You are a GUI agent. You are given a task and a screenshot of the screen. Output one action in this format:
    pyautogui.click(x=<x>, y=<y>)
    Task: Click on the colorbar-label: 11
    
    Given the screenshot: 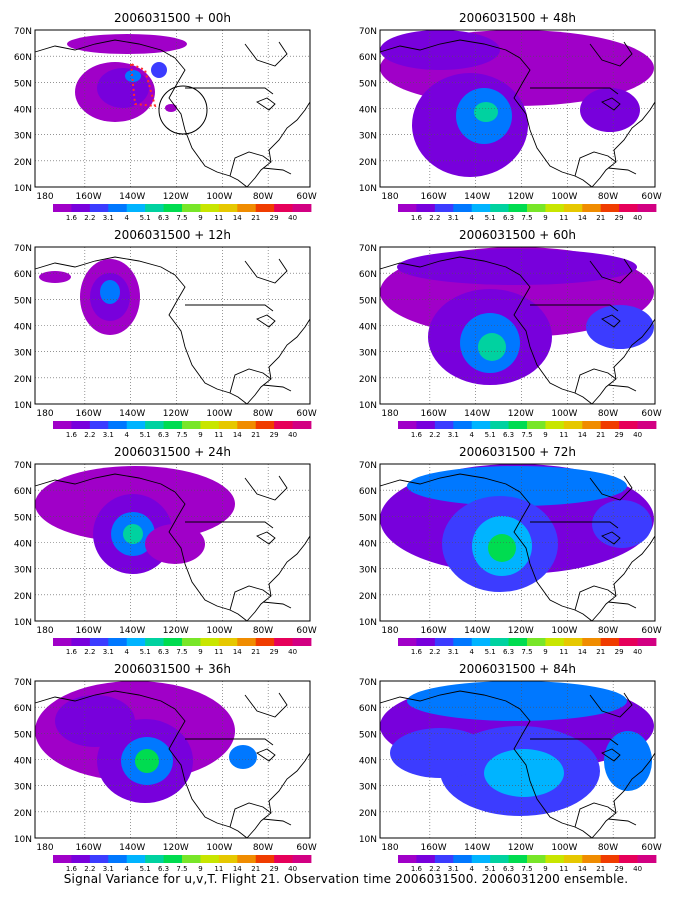 What is the action you would take?
    pyautogui.click(x=563, y=652)
    